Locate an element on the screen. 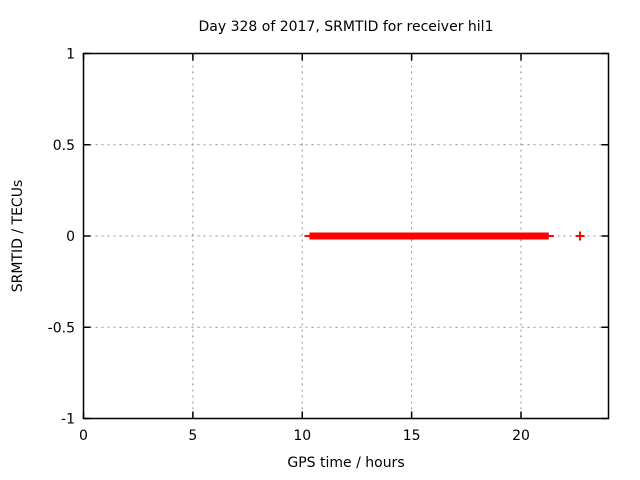 This screenshot has width=640, height=480. data-point-marker is located at coordinates (580, 236).